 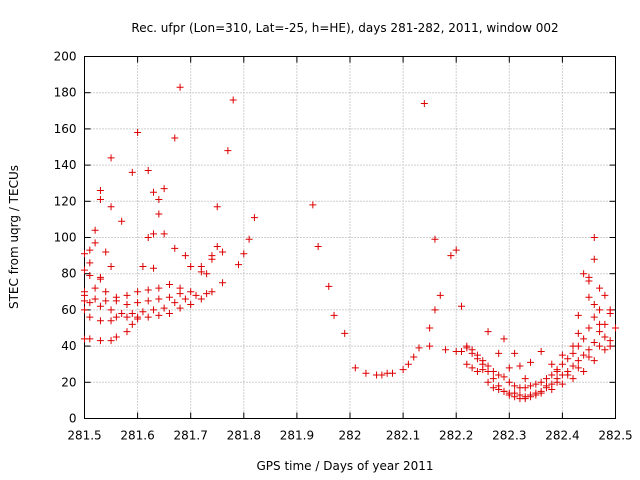 What do you see at coordinates (615, 436) in the screenshot?
I see `x-tick-label: 282.5` at bounding box center [615, 436].